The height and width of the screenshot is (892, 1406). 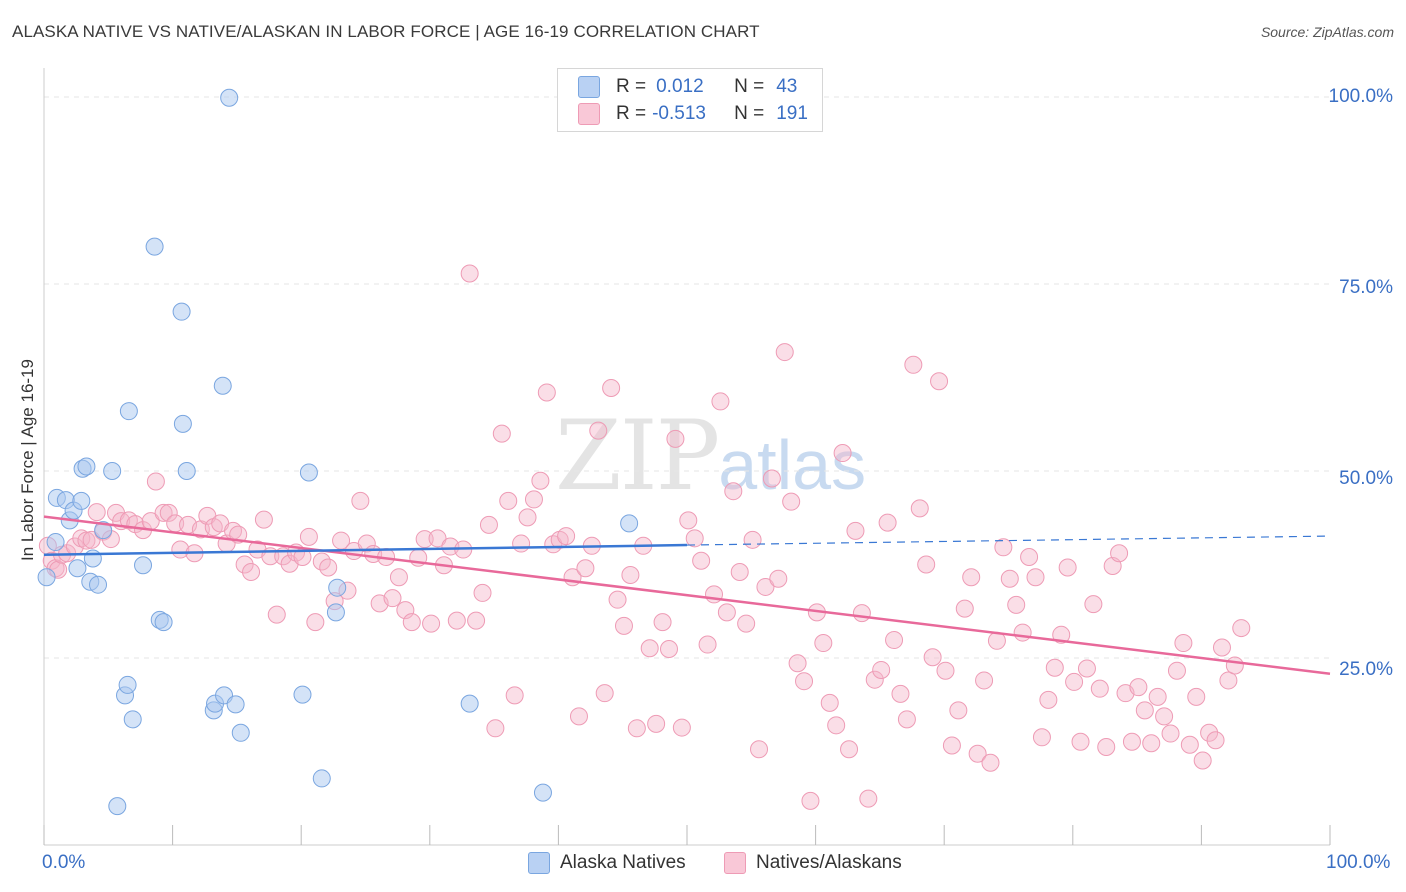 I want to click on legend-r-value: 0.012, so click(x=680, y=86).